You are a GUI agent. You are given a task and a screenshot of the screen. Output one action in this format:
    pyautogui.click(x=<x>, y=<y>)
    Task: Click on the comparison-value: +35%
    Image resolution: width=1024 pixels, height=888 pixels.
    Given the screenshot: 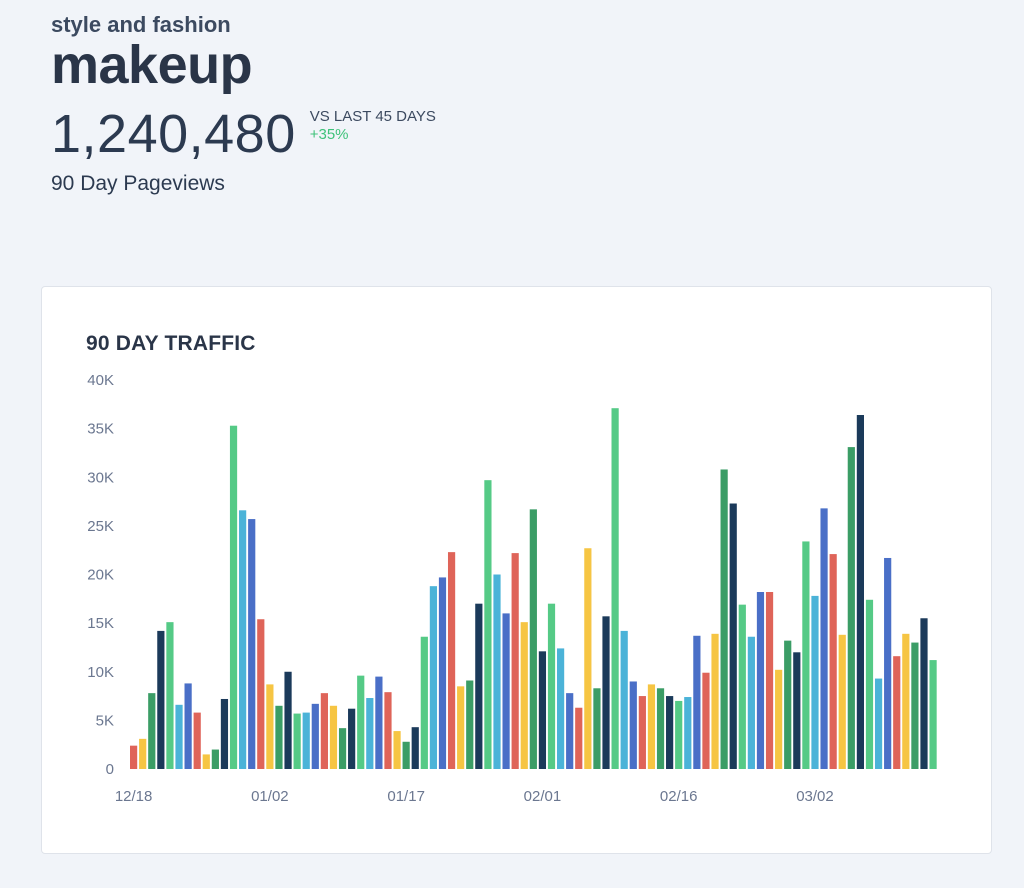 What is the action you would take?
    pyautogui.click(x=329, y=134)
    